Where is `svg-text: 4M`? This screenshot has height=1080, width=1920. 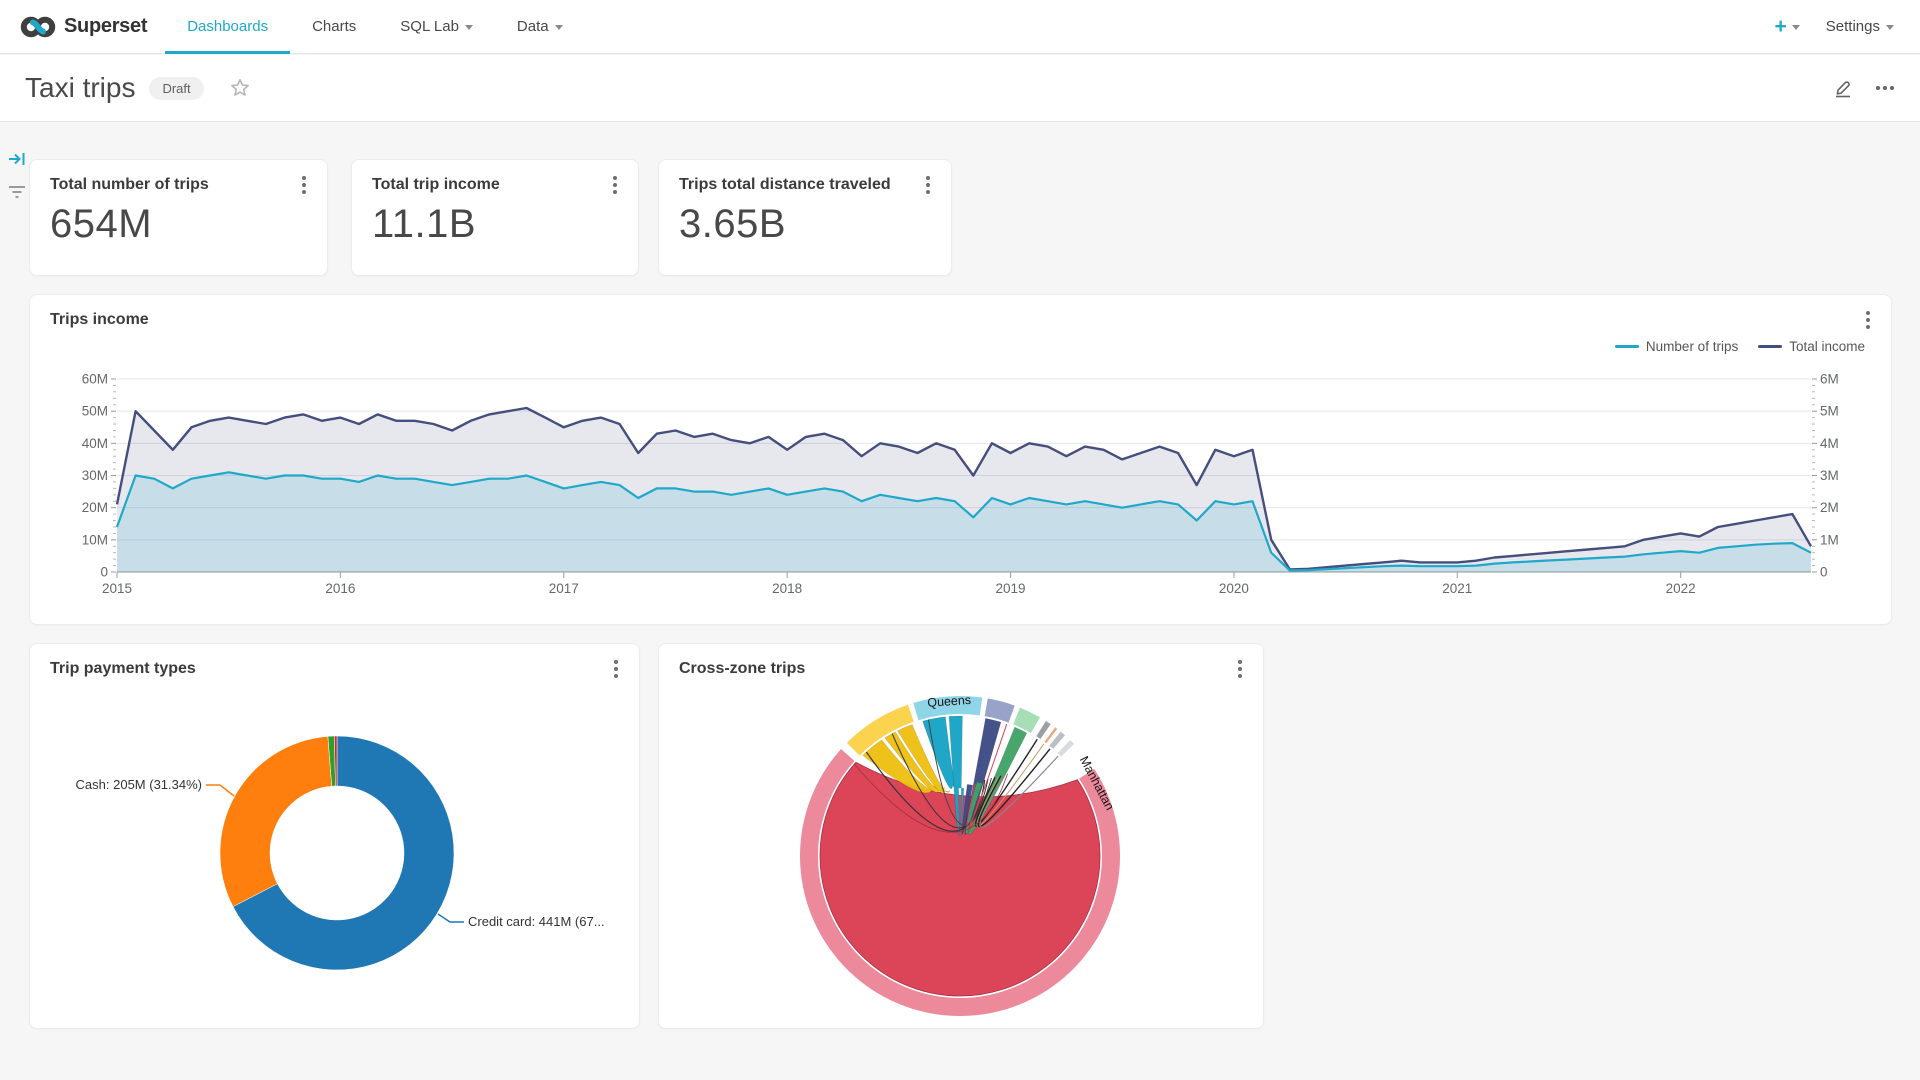
svg-text: 4M is located at coordinates (1829, 443).